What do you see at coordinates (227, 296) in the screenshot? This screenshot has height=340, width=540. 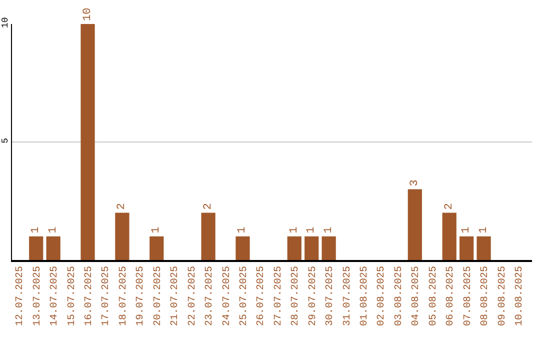 I see `x-tick-label: 24.07.2025` at bounding box center [227, 296].